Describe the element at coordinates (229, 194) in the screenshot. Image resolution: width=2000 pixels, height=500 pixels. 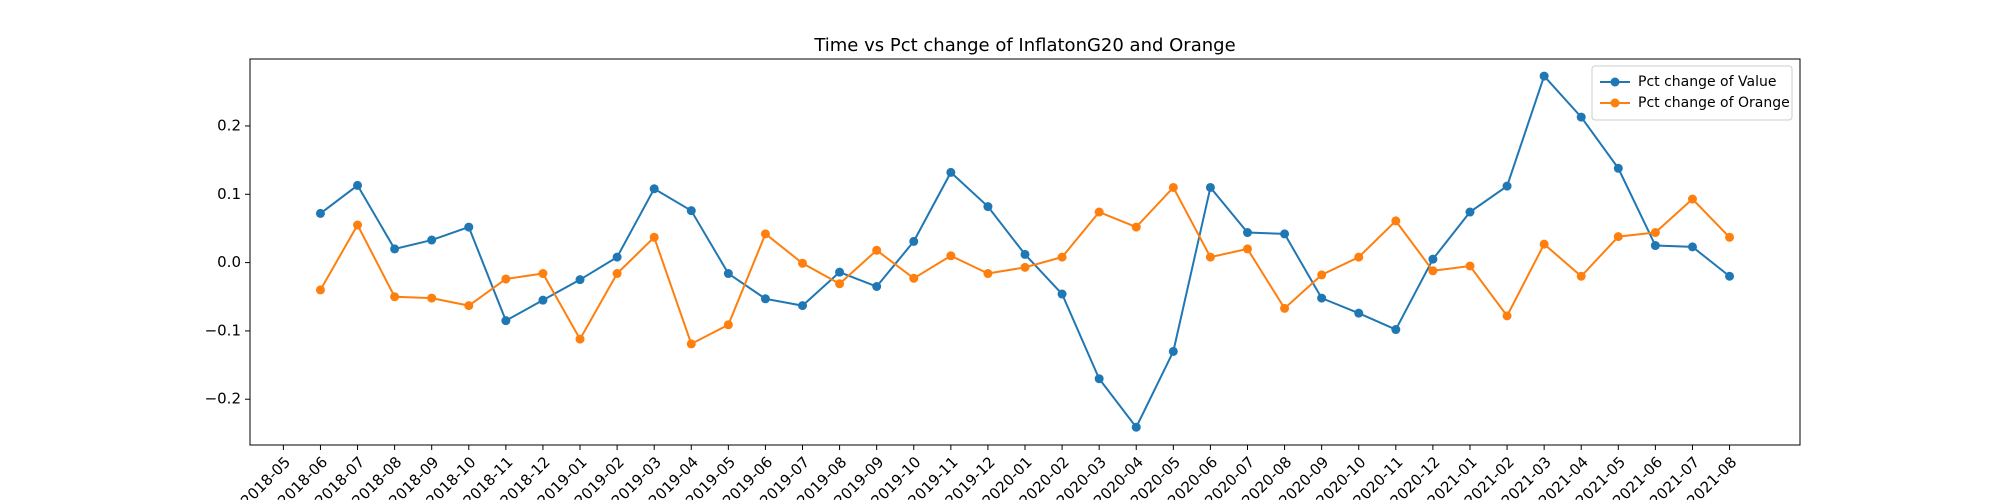
I see `y-tick-label: 0.1` at that location.